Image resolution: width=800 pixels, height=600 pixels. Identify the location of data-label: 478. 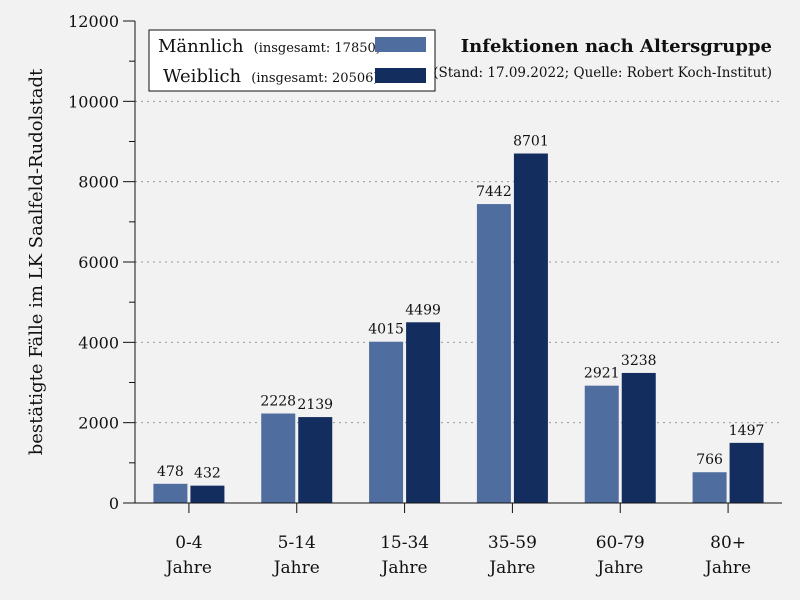
(170, 472).